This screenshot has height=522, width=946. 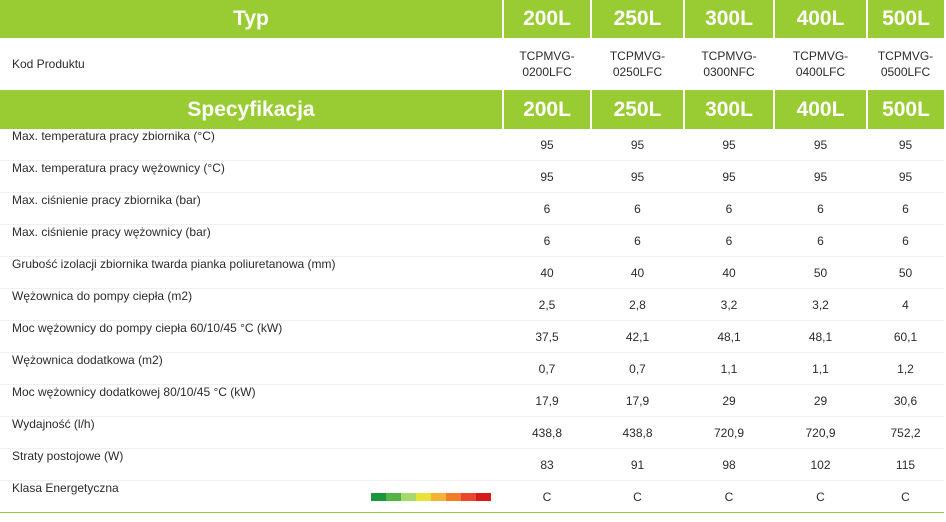 I want to click on spec-value: 115, so click(x=905, y=464).